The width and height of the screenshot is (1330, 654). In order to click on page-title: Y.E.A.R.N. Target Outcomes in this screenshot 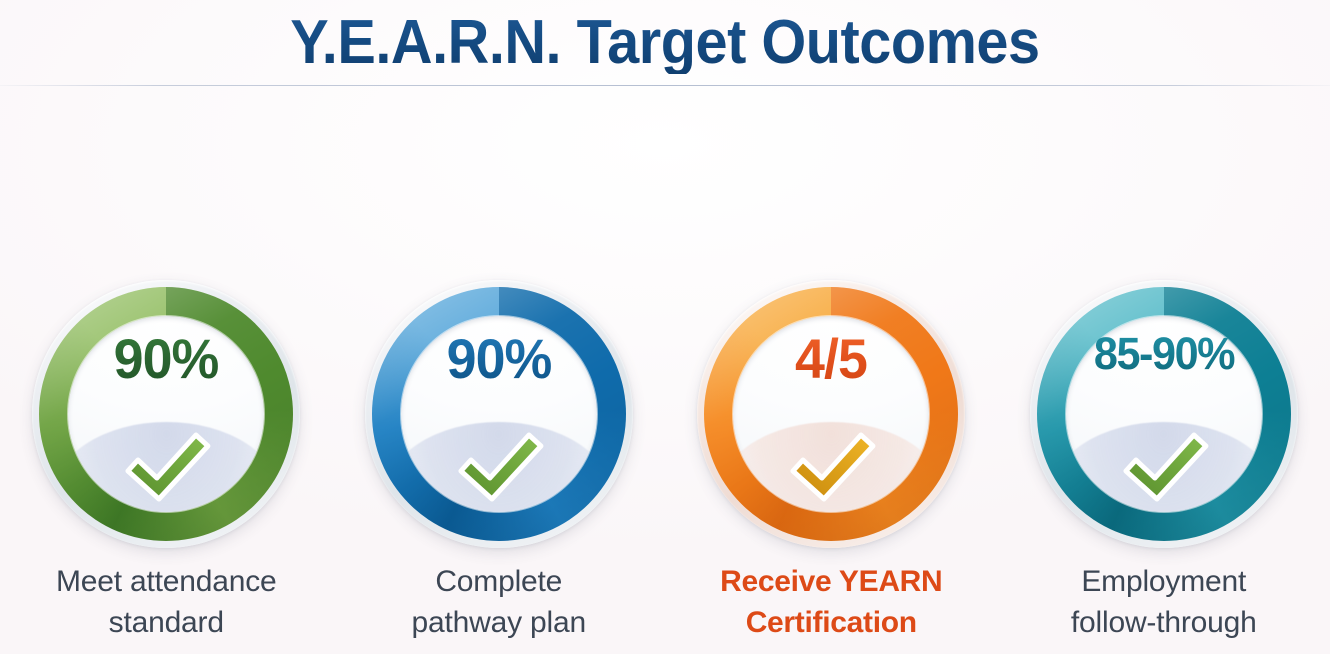, I will do `click(665, 42)`.